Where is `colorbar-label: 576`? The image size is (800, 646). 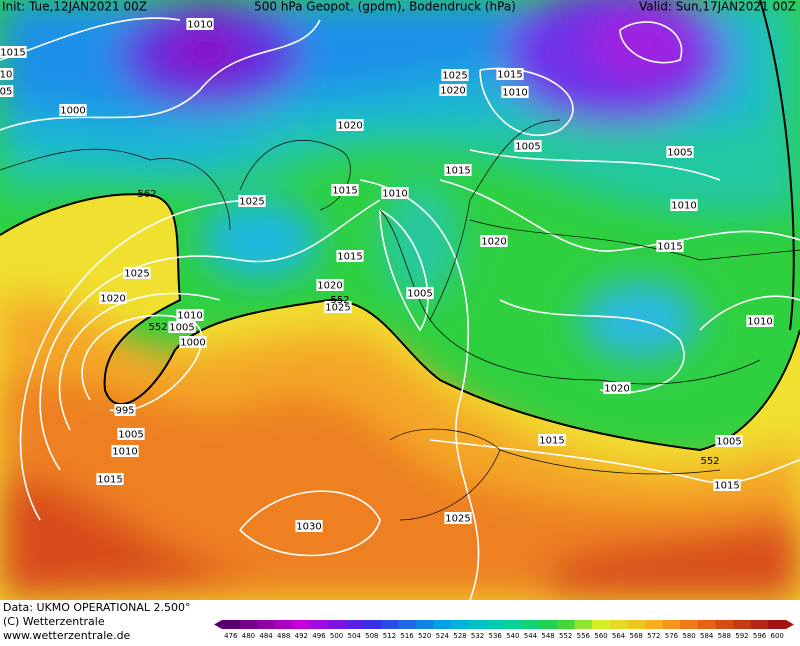 colorbar-label: 576 is located at coordinates (672, 636).